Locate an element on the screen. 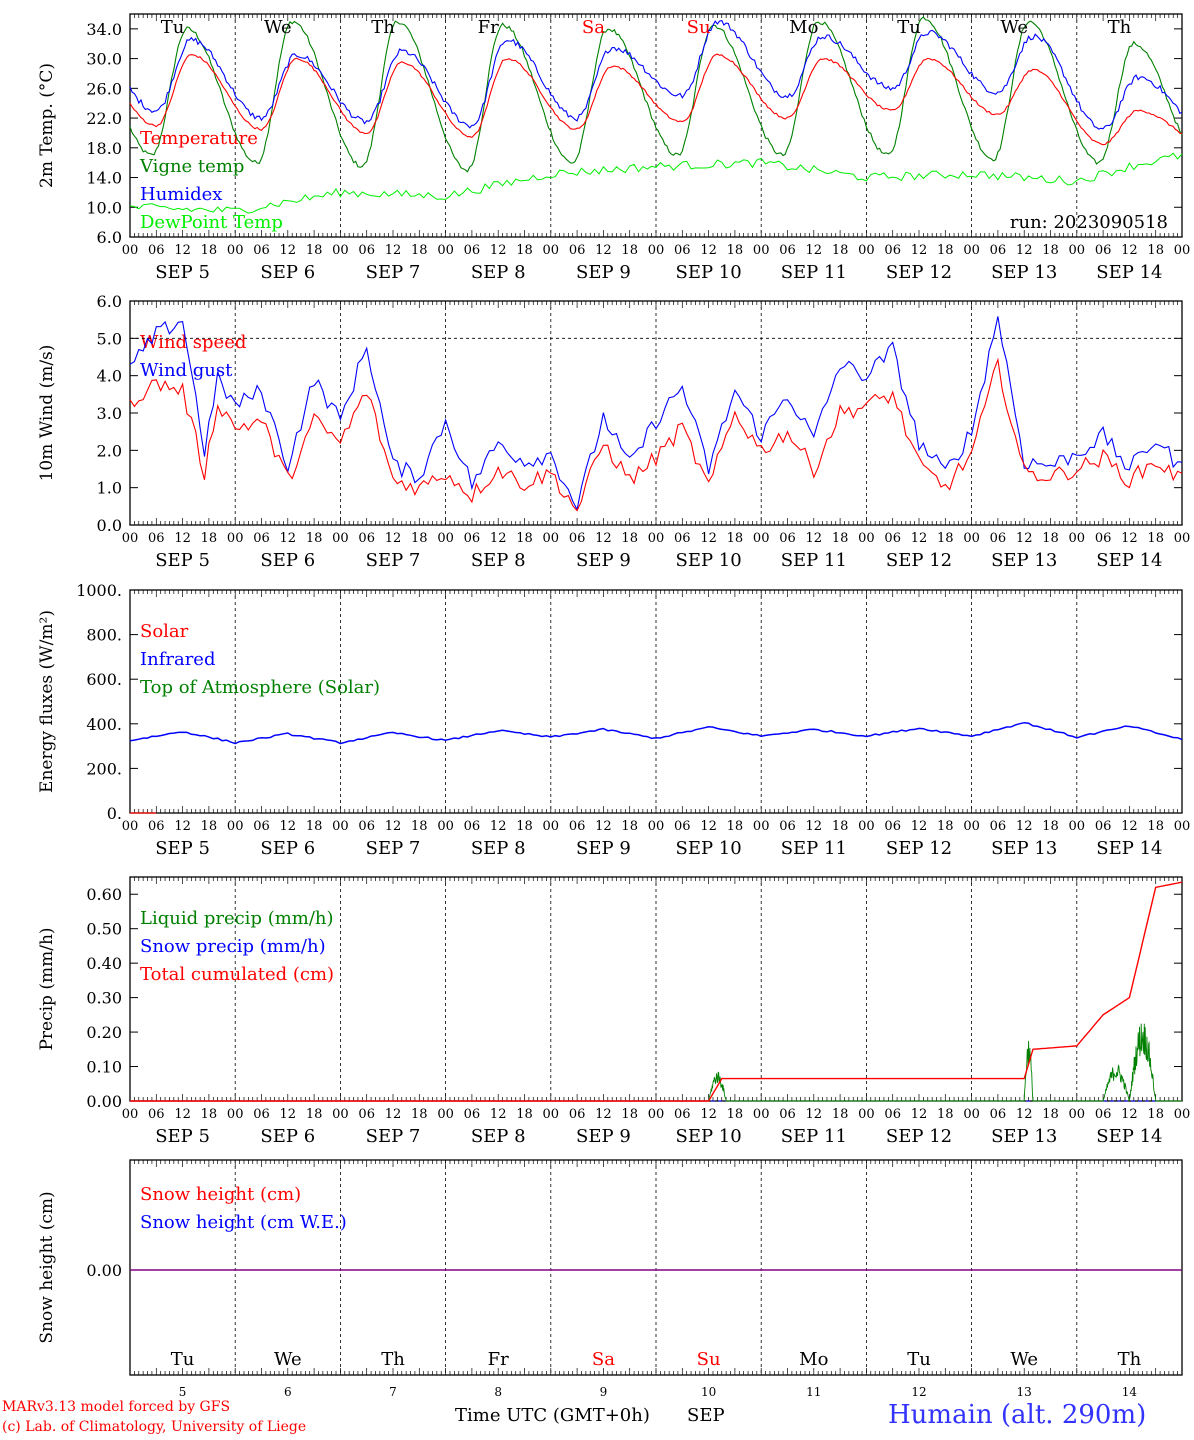 This screenshot has height=1440, width=1194. run-annotation: run: 2023090518 is located at coordinates (1089, 222).